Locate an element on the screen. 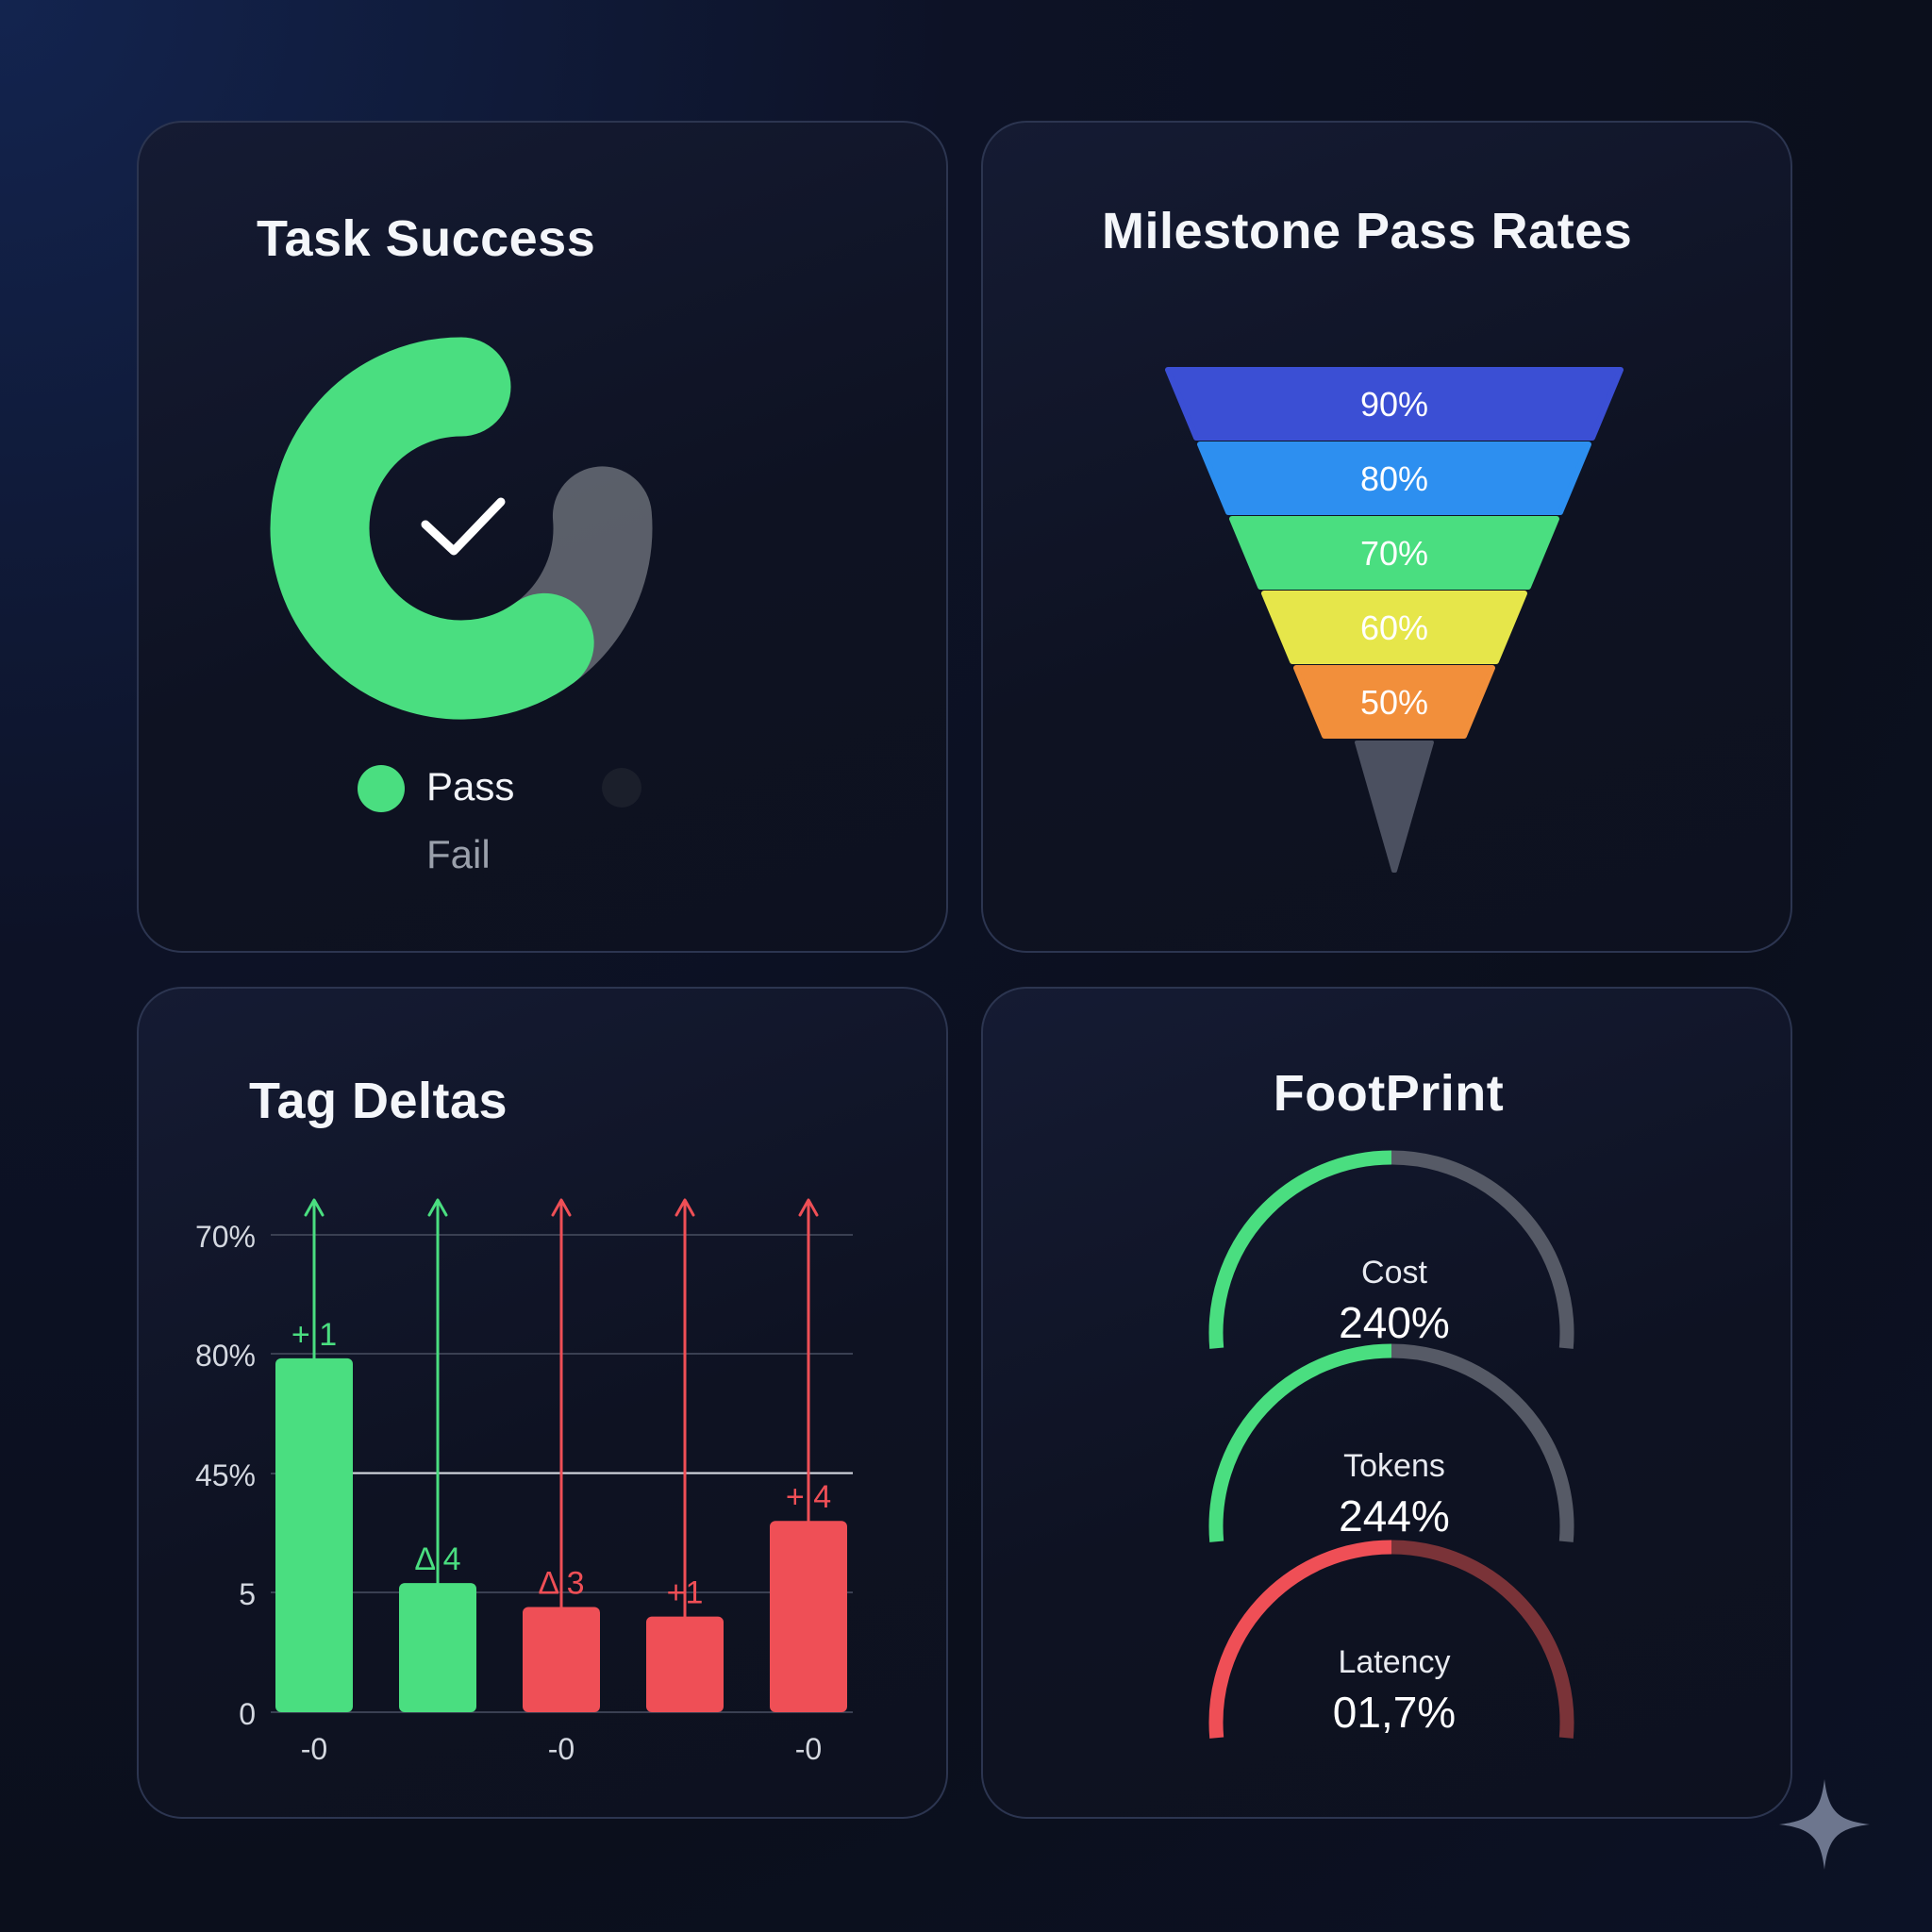 The width and height of the screenshot is (1932, 1932). legend-pass-dot is located at coordinates (382, 789).